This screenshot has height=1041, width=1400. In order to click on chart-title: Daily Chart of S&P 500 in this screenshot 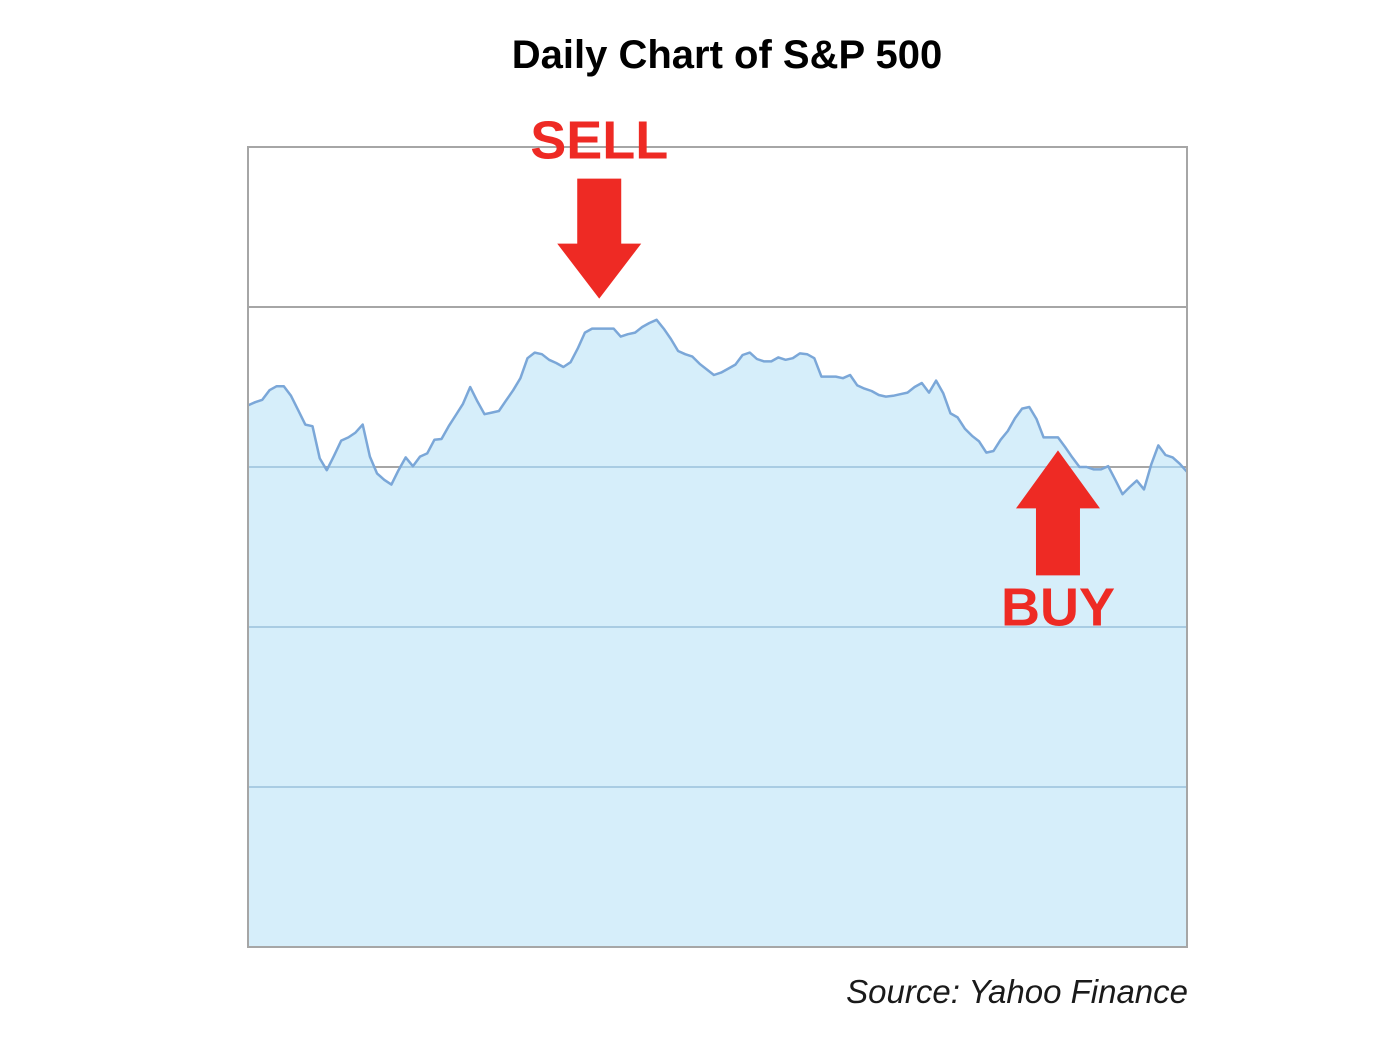, I will do `click(727, 55)`.